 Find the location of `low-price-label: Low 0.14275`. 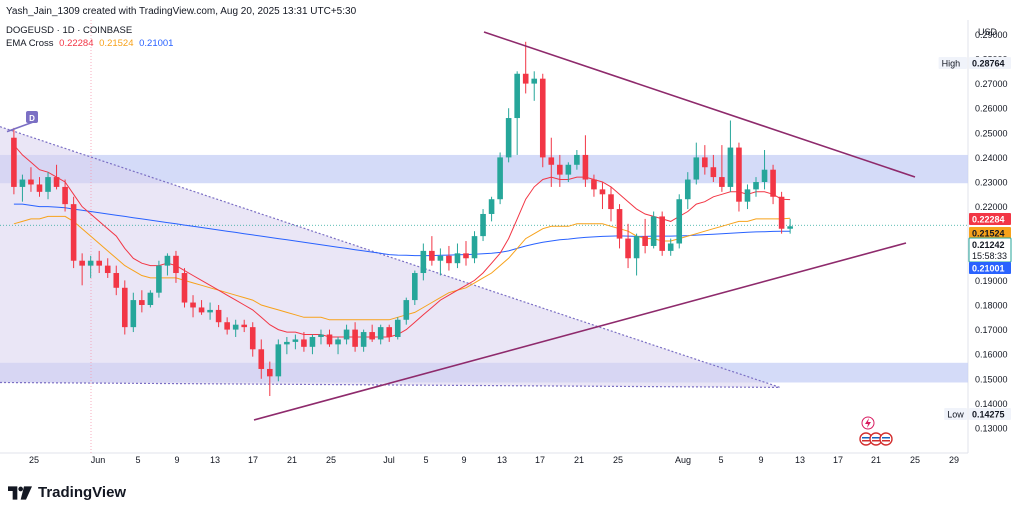

low-price-label: Low 0.14275 is located at coordinates (977, 414).